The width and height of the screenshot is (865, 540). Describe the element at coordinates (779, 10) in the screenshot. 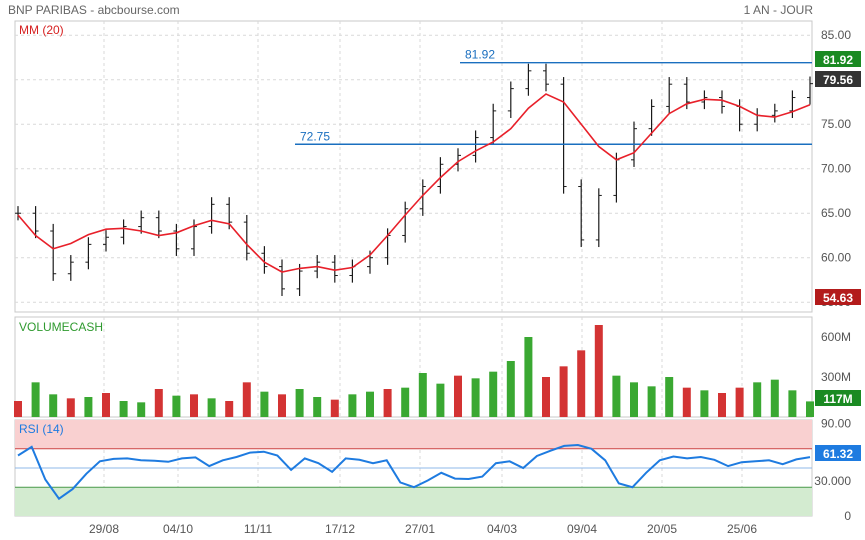

I see `period-label: 1 AN - JOUR` at that location.